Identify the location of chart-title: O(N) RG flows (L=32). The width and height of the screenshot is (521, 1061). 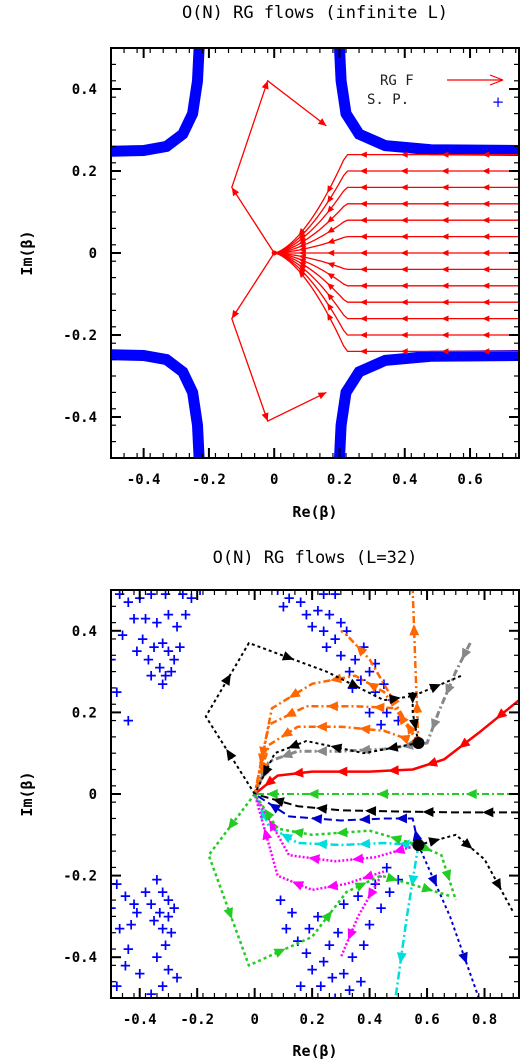
(315, 558).